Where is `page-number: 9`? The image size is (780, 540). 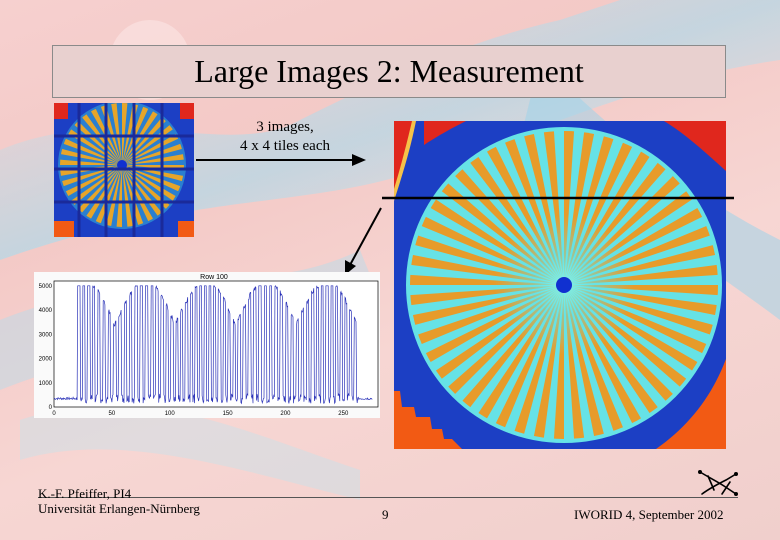 page-number: 9 is located at coordinates (385, 514).